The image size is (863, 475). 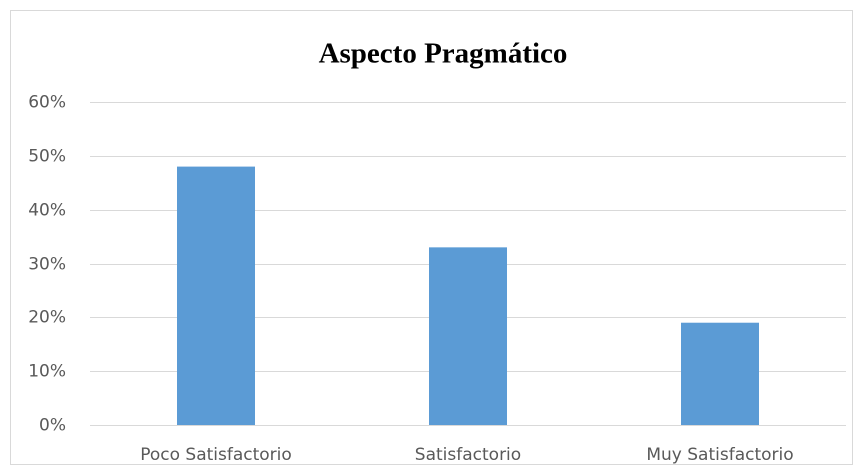 I want to click on chart-title: Aspecto Pragmático, so click(x=443, y=54).